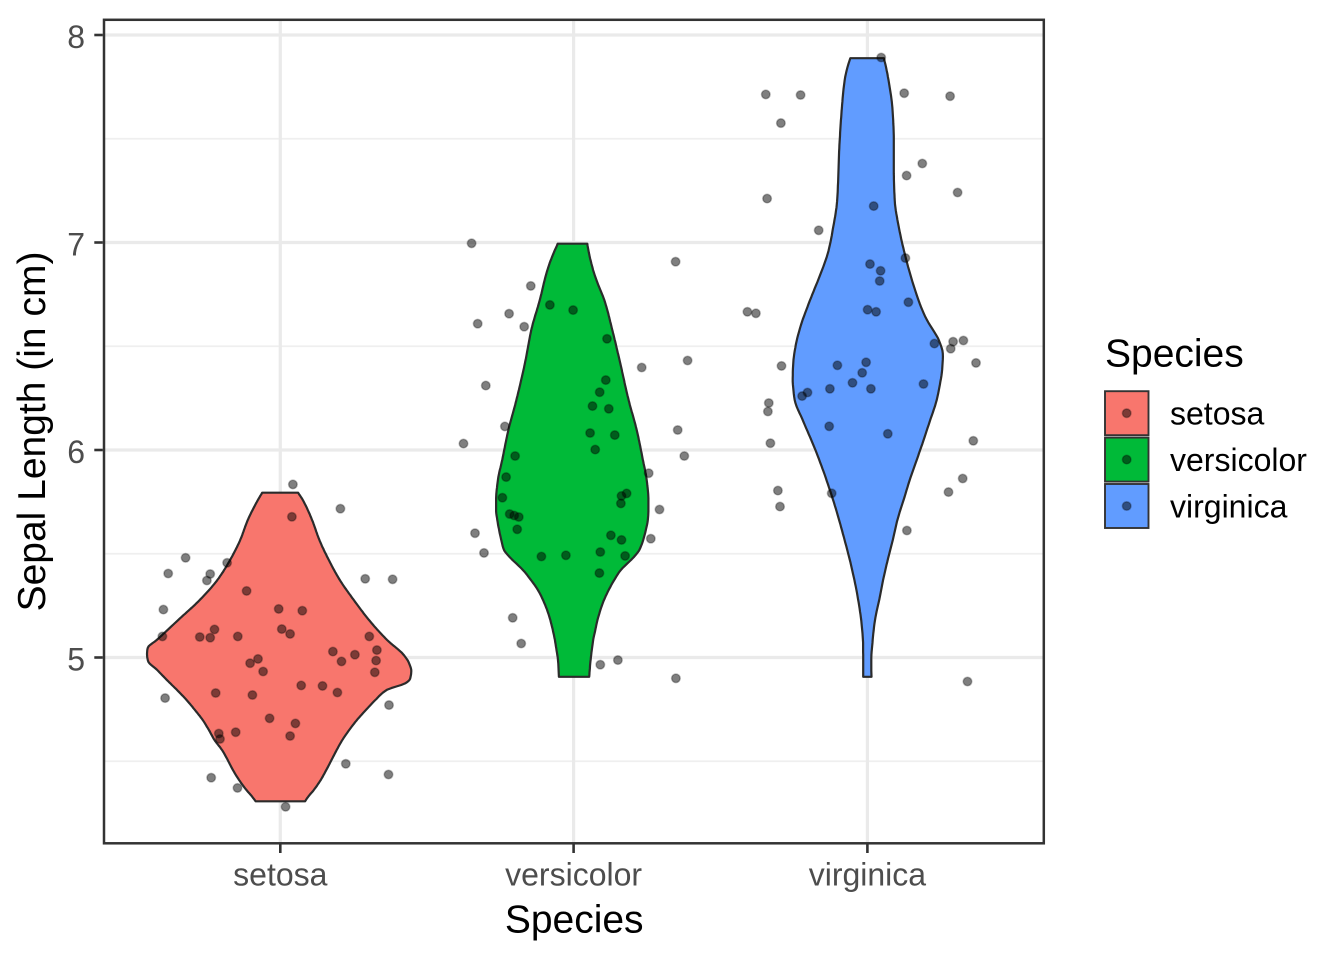 Image resolution: width=1344 pixels, height=965 pixels. I want to click on svg-text: 5, so click(76, 660).